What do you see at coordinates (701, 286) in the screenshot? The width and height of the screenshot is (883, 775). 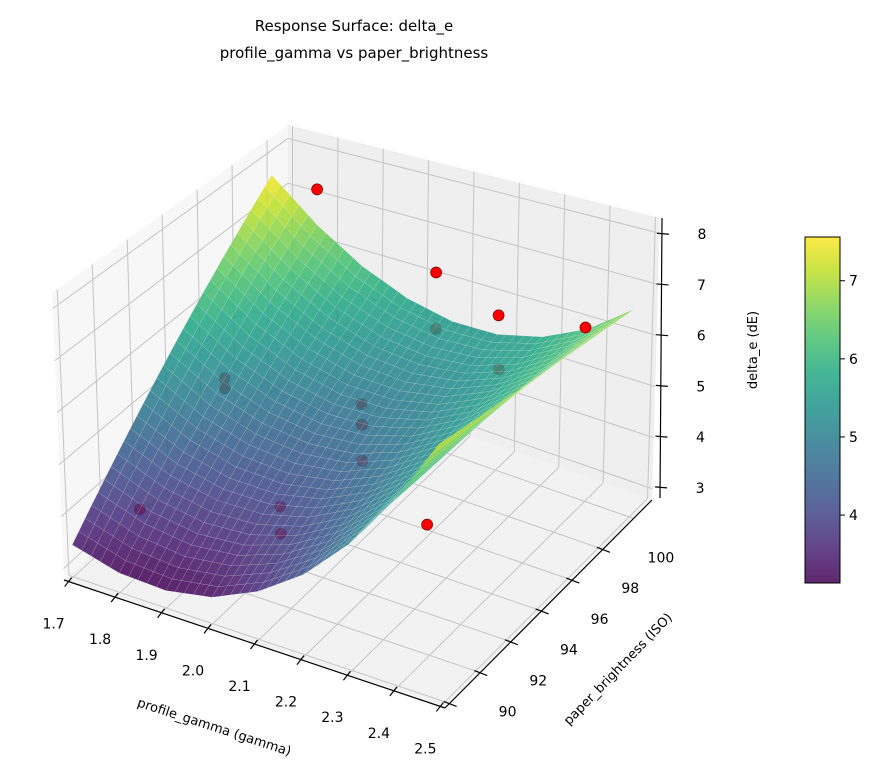 I see `z-tick-label: 7` at bounding box center [701, 286].